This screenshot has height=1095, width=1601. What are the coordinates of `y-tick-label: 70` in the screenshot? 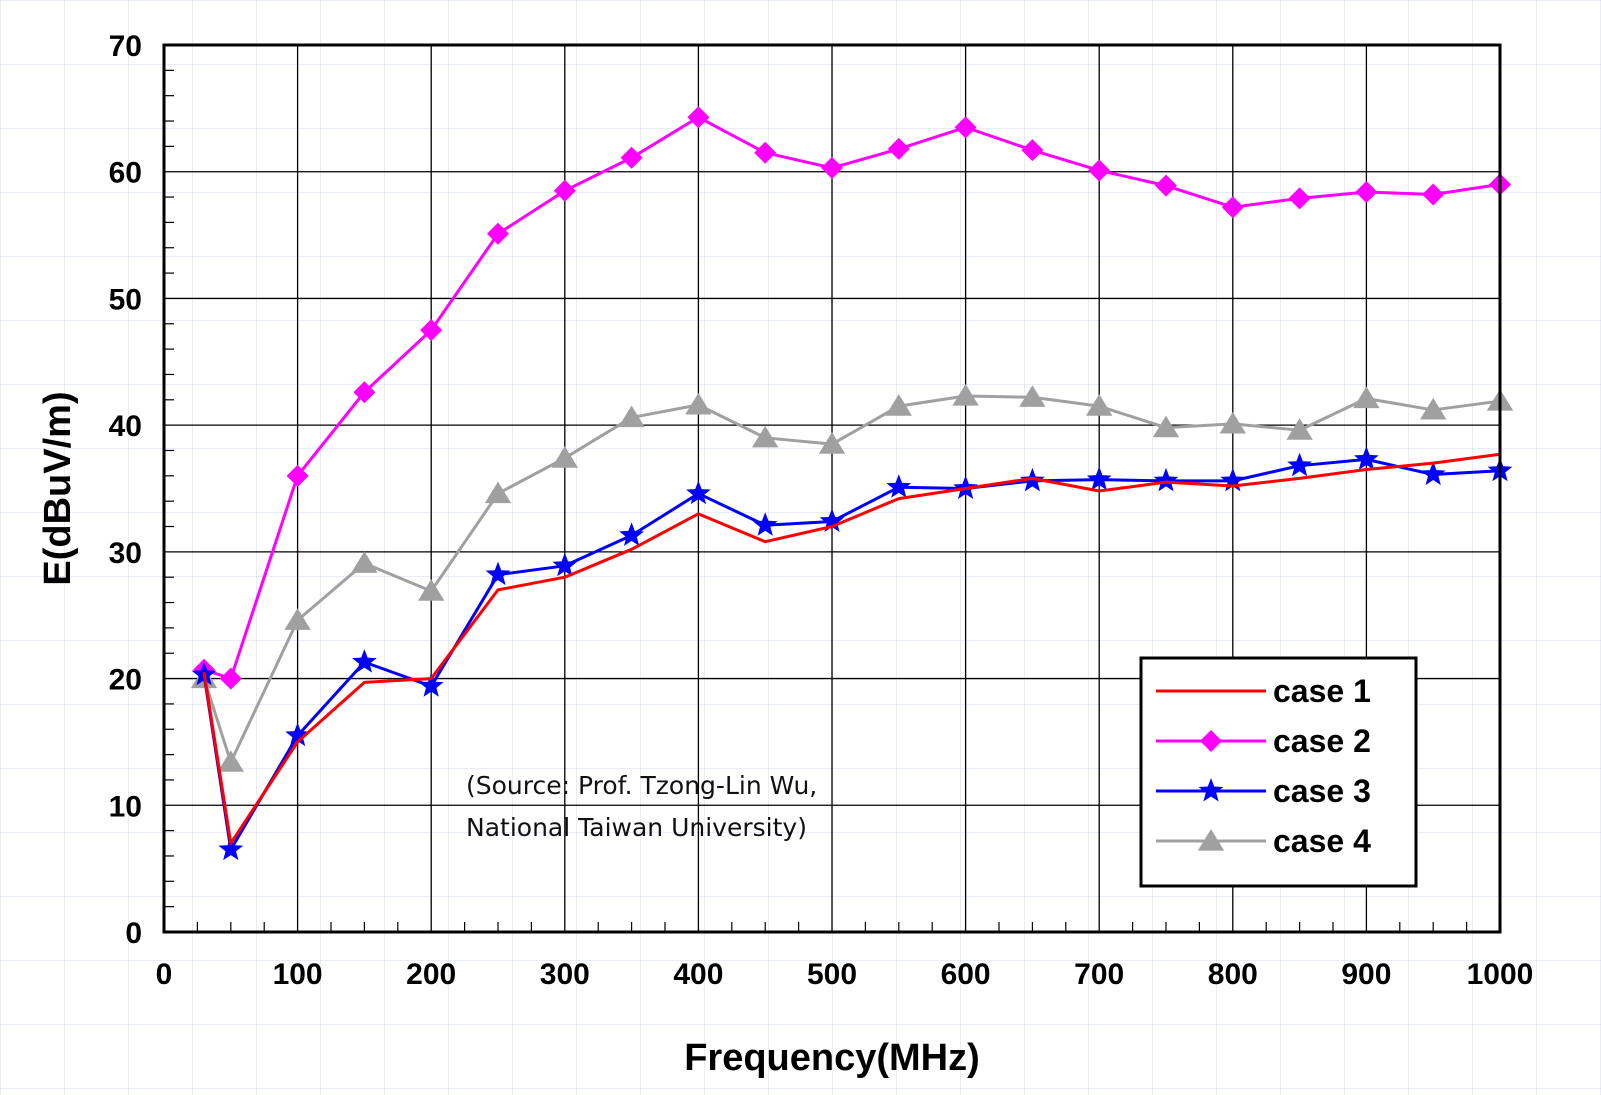 It's located at (125, 46).